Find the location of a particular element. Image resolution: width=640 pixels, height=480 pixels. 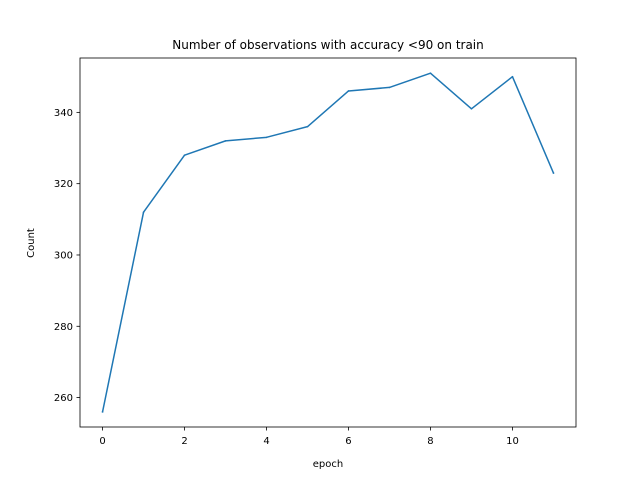

x-axis-ticks: 0 2 4 6 8 10 is located at coordinates (309, 437).